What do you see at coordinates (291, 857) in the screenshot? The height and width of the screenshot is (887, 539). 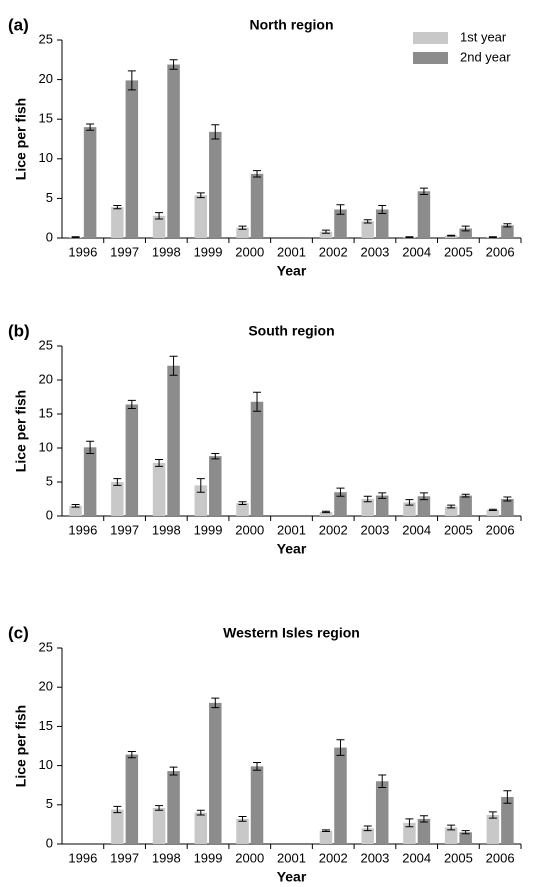 I see `x-tick-label: 2001` at bounding box center [291, 857].